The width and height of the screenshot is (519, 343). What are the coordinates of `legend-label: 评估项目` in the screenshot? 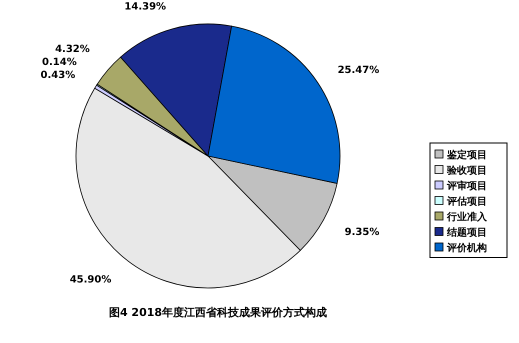 It's located at (466, 202).